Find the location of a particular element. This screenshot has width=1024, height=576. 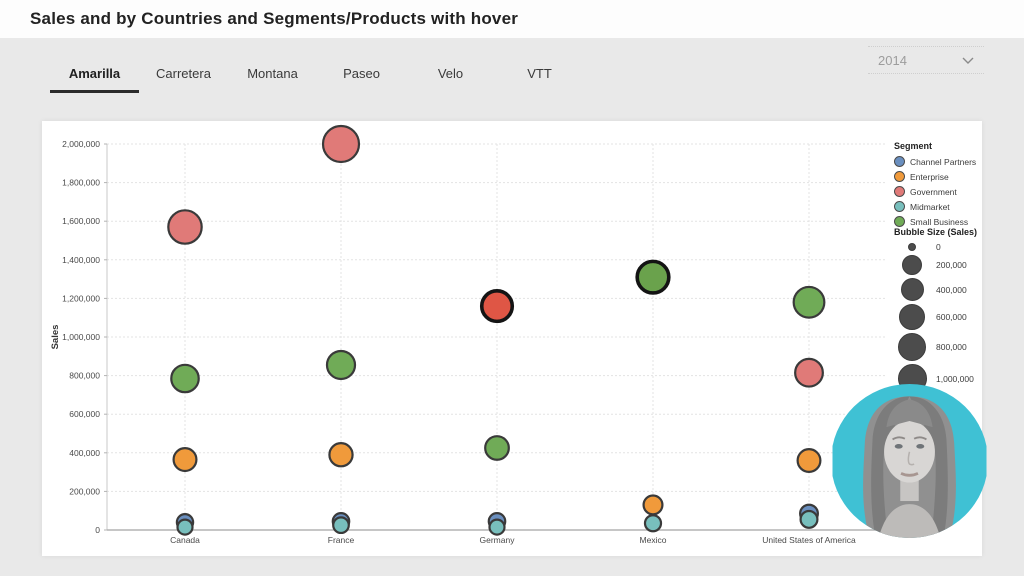

size-legend-row: 200,000 is located at coordinates (944, 265).